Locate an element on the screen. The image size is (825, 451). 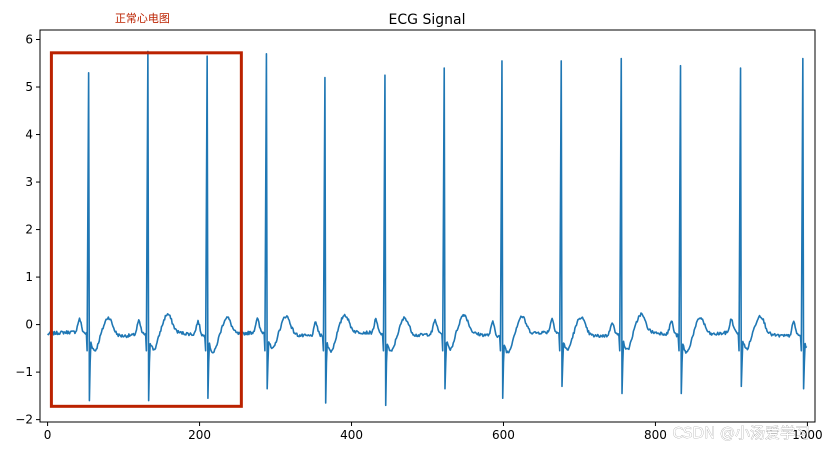
y-tick-label: −1 is located at coordinates (24, 372).